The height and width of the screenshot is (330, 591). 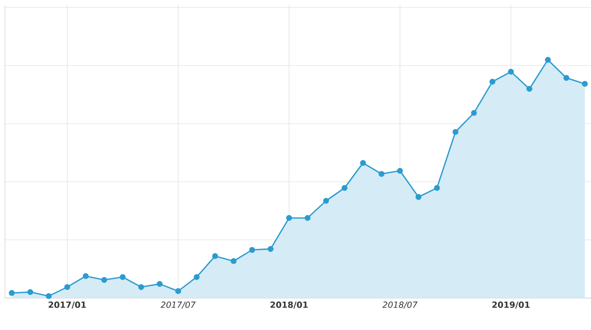 What do you see at coordinates (178, 305) in the screenshot?
I see `x-tick-label: 2017/07` at bounding box center [178, 305].